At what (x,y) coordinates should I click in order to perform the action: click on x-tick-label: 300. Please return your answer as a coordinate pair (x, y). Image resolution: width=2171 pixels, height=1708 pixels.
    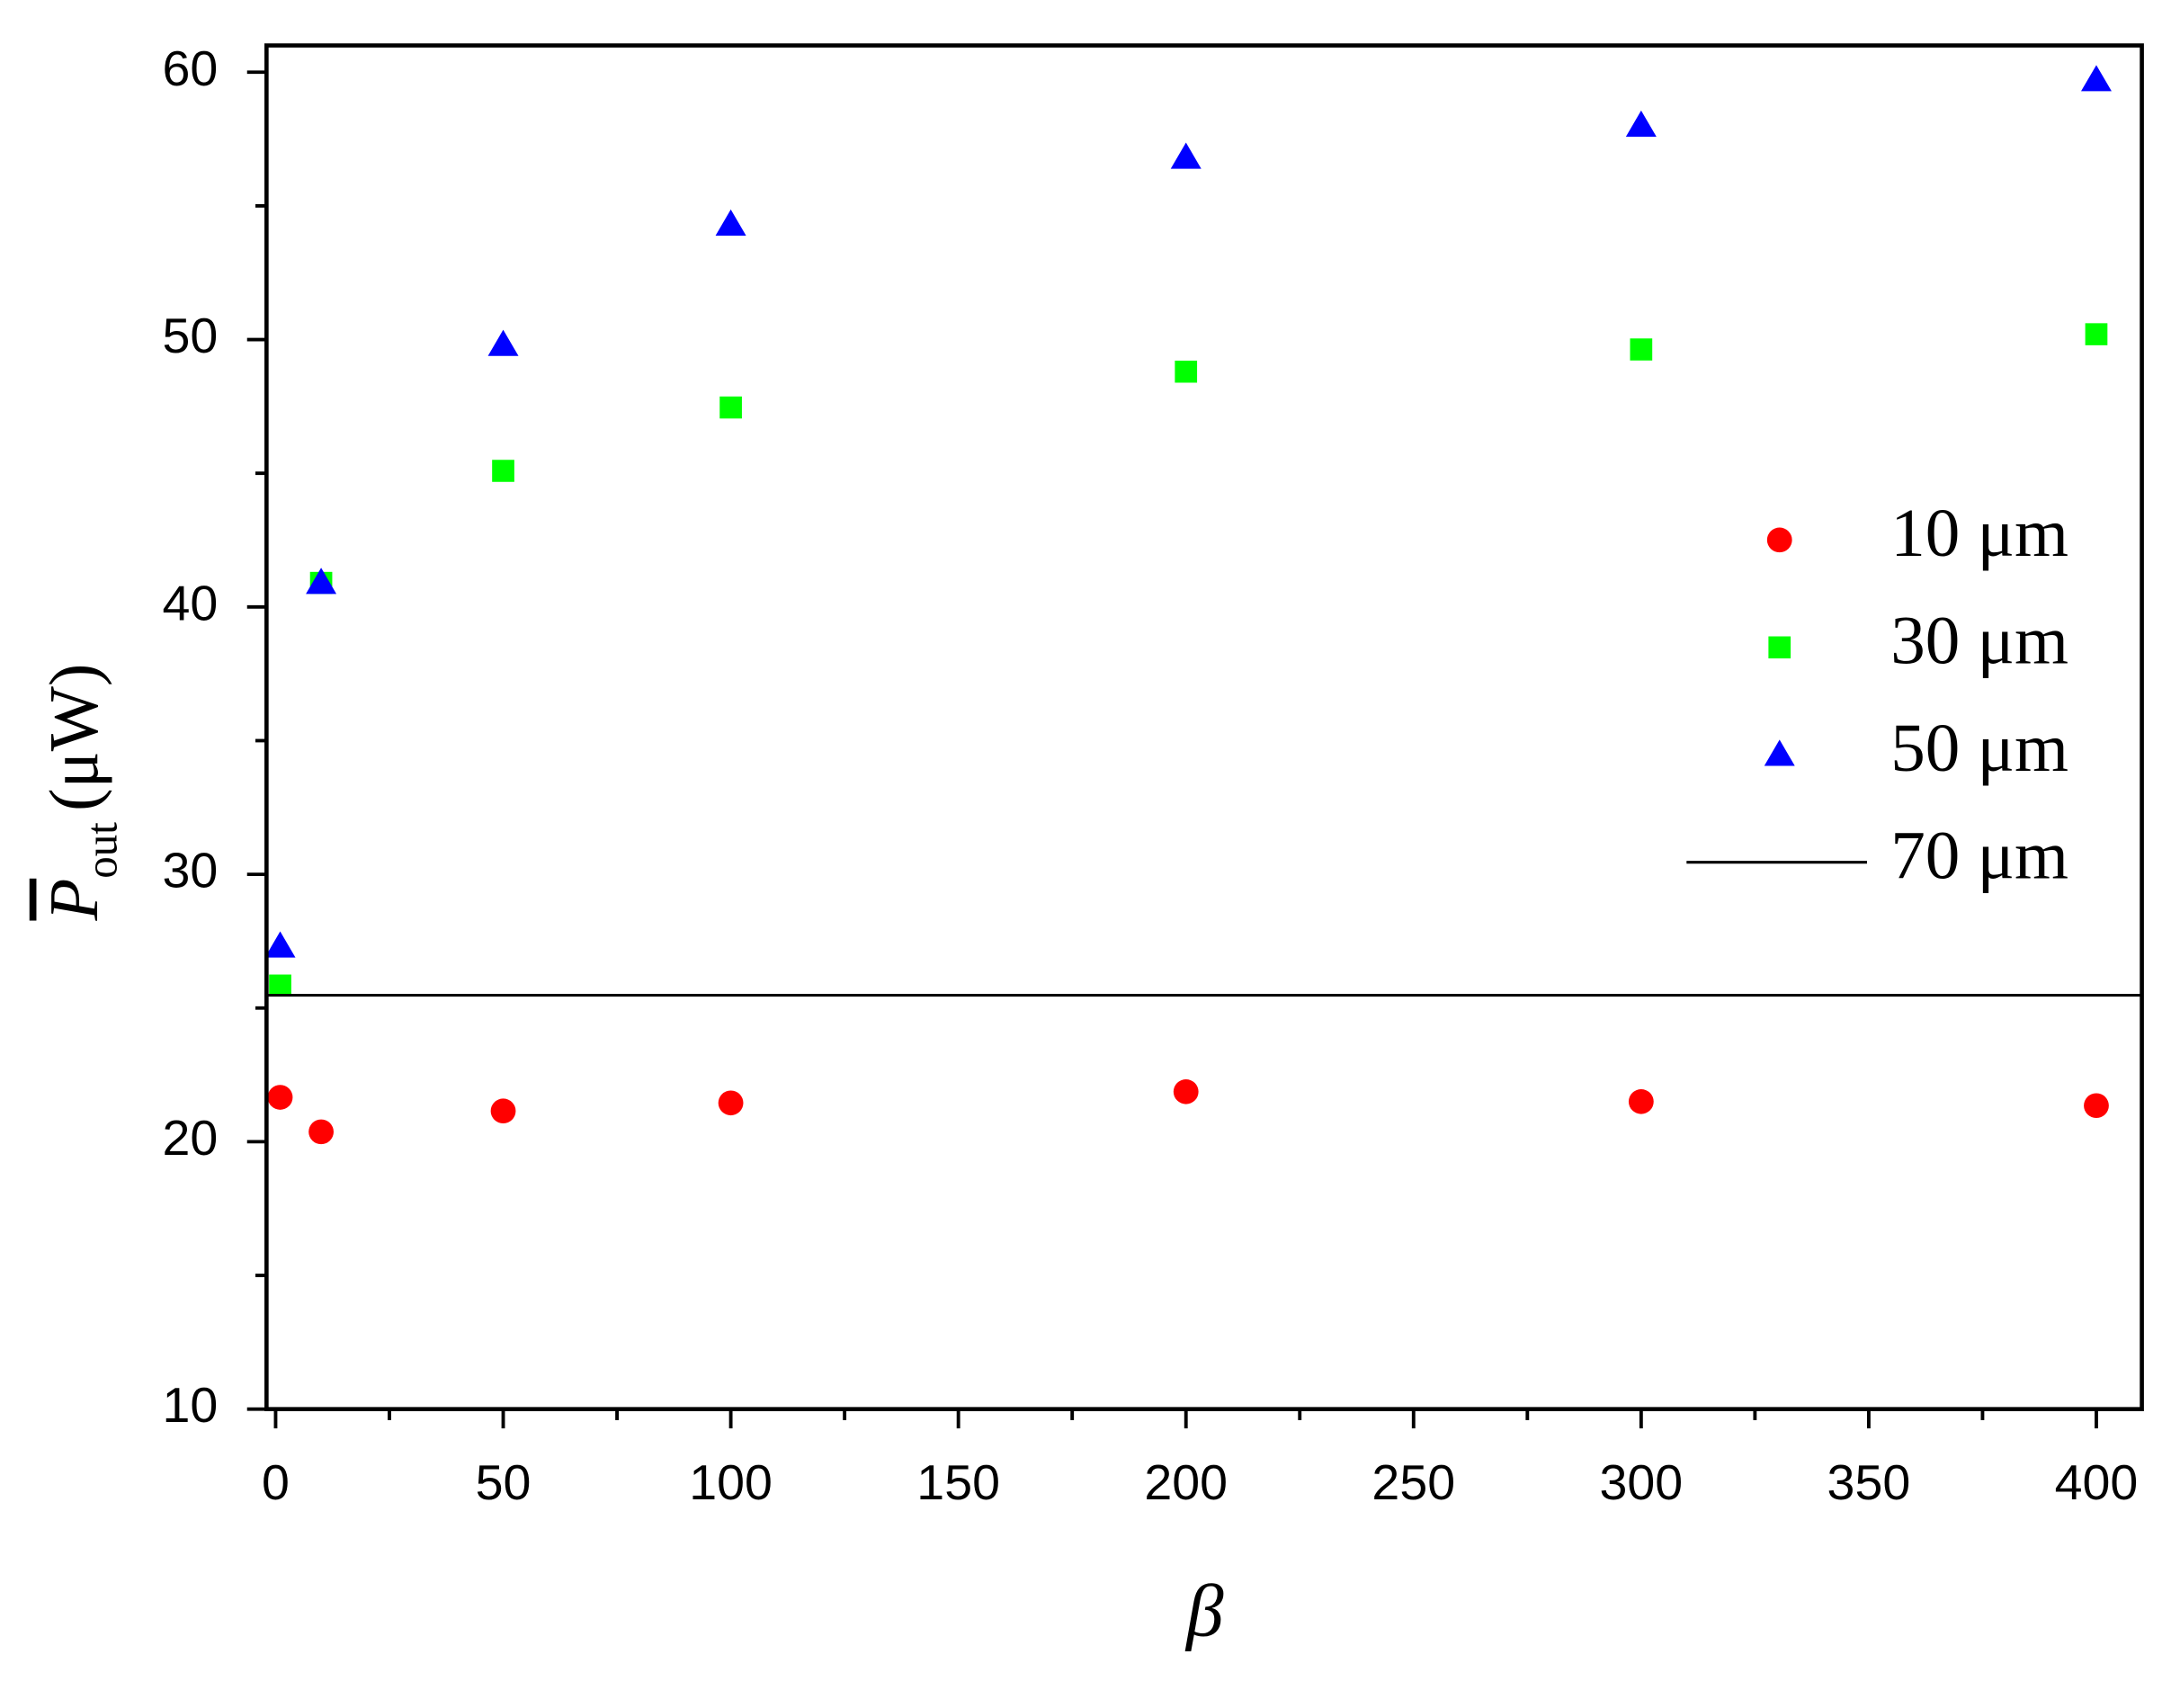
    Looking at the image, I should click on (1642, 1482).